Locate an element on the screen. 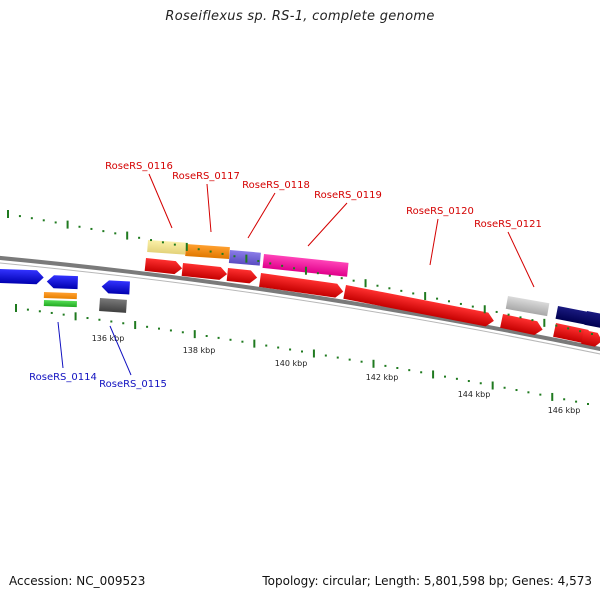 This screenshot has height=600, width=600. gene-label: RoseRS_0116 is located at coordinates (139, 166).